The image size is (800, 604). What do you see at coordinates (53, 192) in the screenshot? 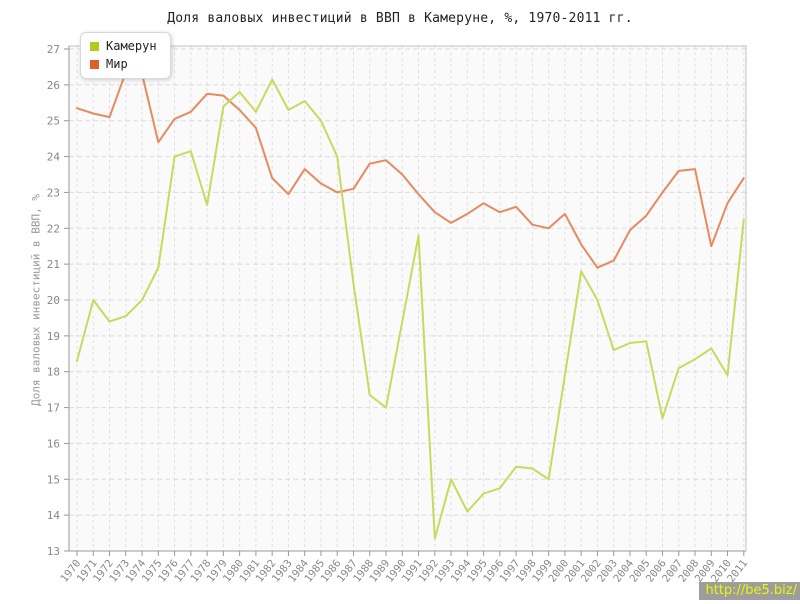
I see `svg-text: 23` at bounding box center [53, 192].